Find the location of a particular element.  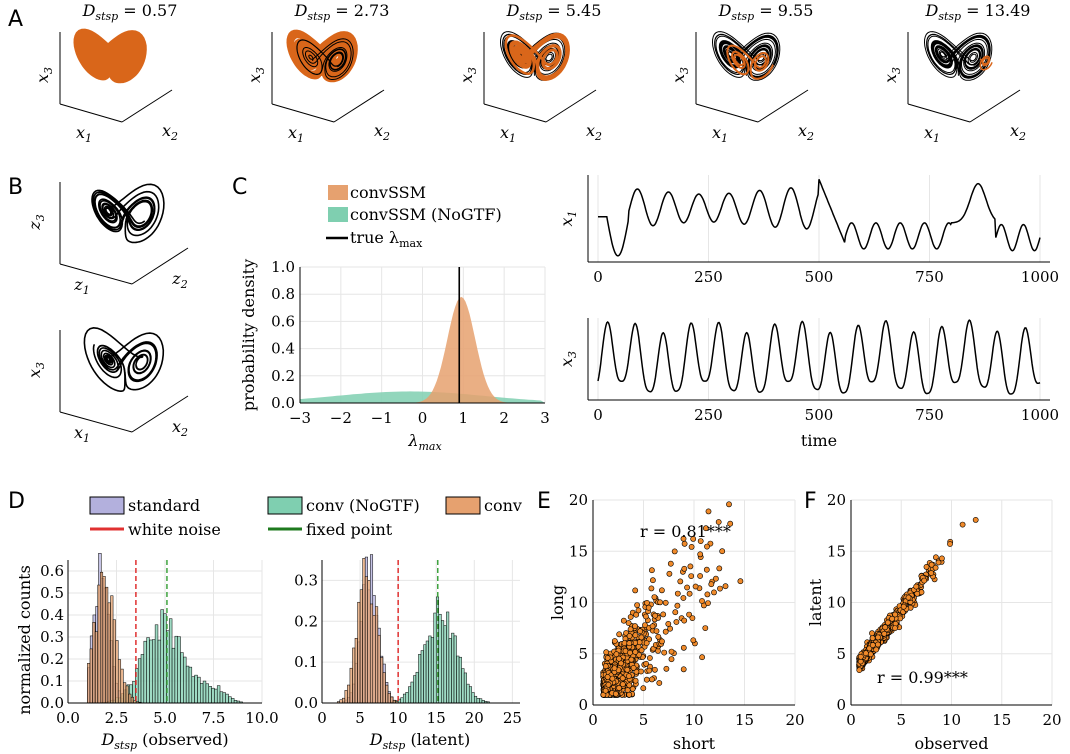

legend-swatch-conv is located at coordinates (463, 505).